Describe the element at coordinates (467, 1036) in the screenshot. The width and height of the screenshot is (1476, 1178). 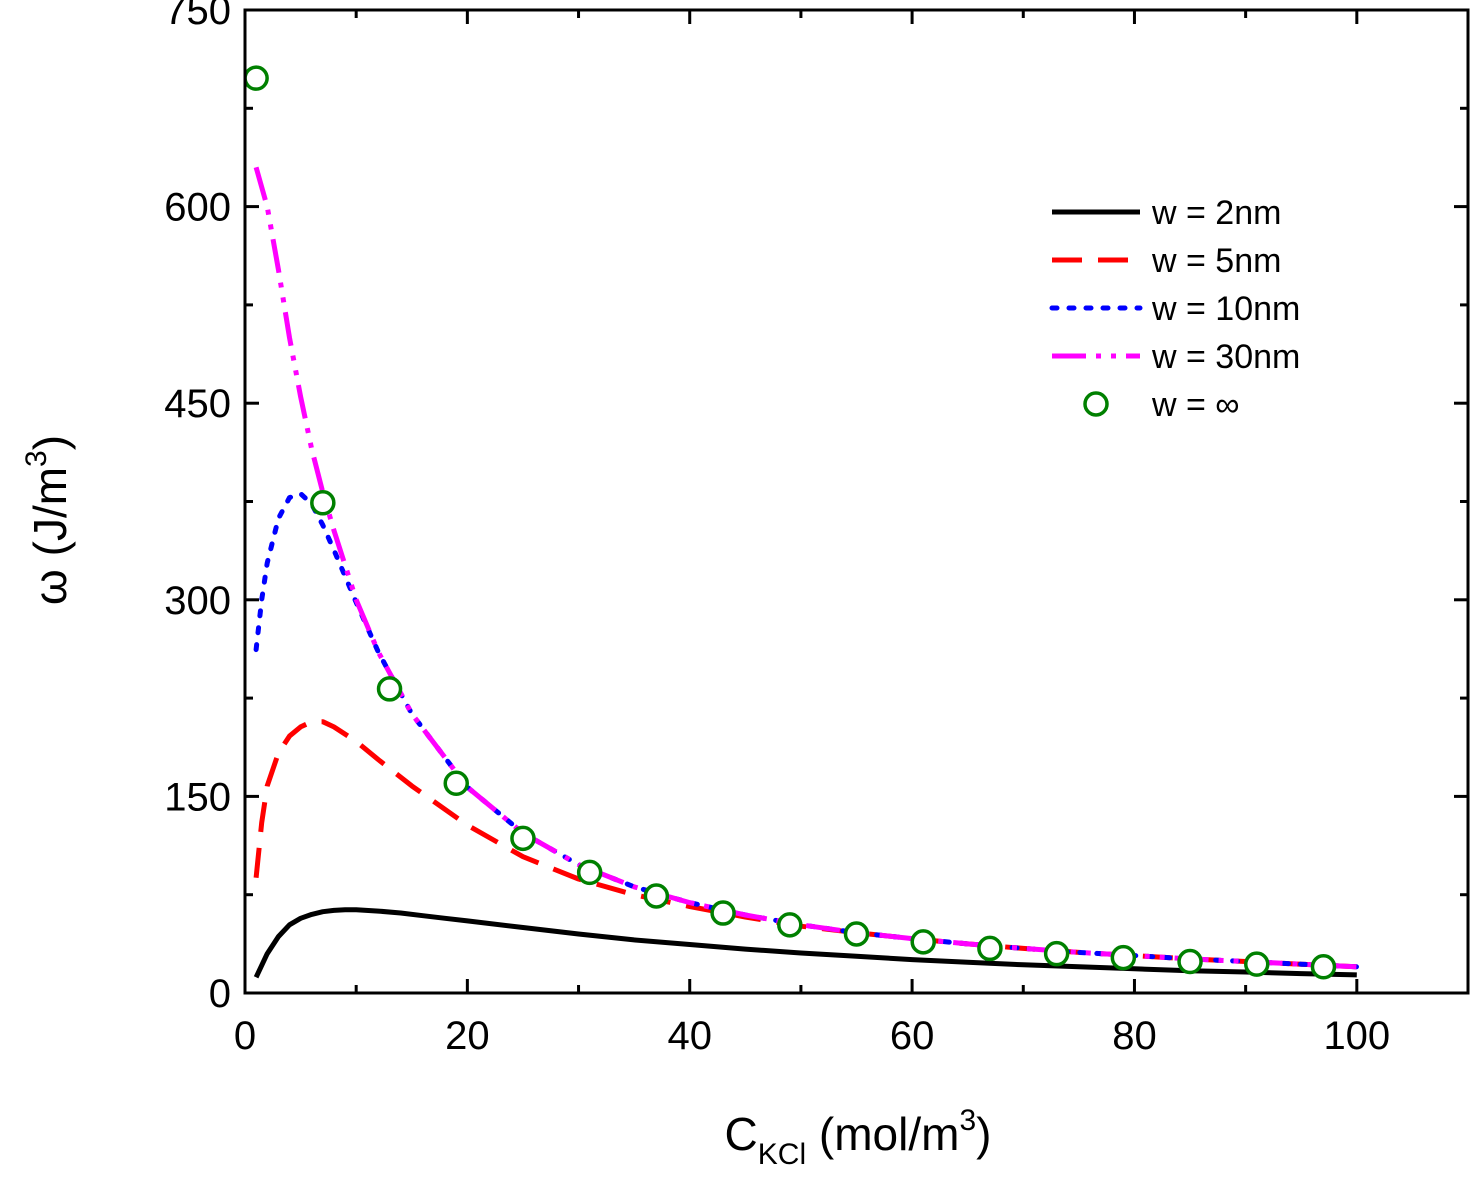
I see `x-tick-label: 20` at that location.